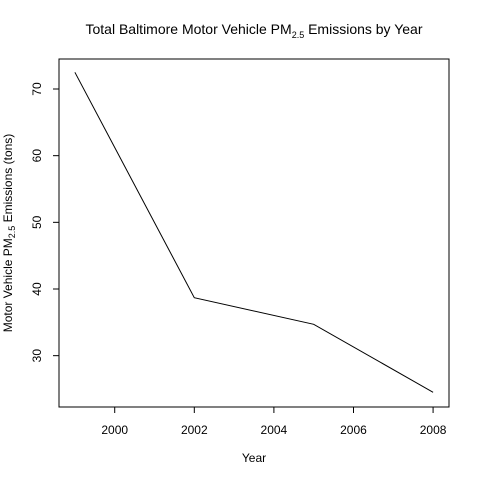 This screenshot has height=480, width=480. What do you see at coordinates (298, 35) in the screenshot?
I see `chart-title-subscript: 2.5` at bounding box center [298, 35].